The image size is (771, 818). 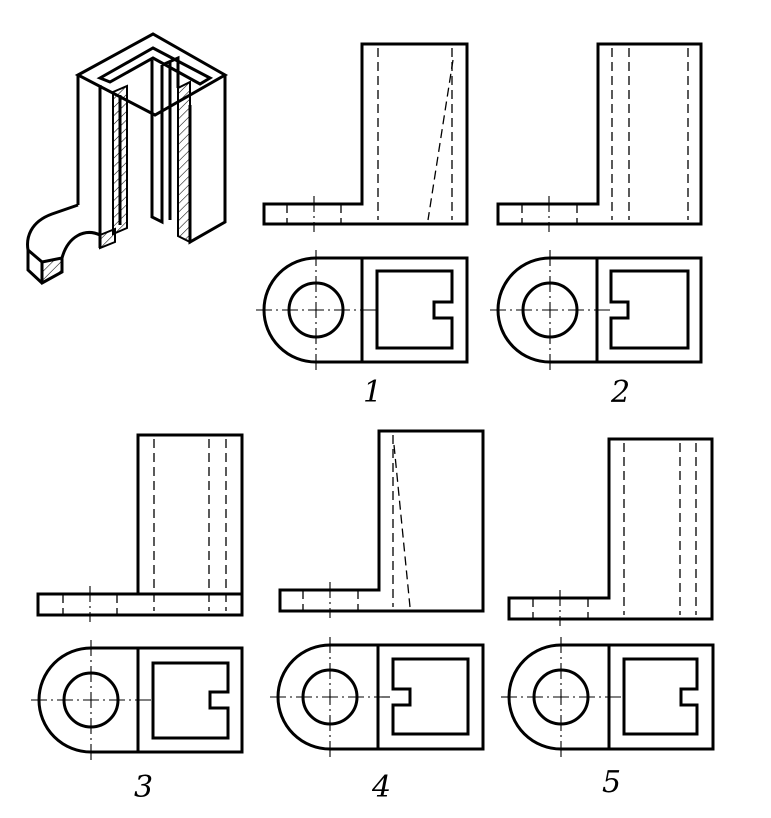 What do you see at coordinates (381, 787) in the screenshot?
I see `option-4-label: 4` at bounding box center [381, 787].